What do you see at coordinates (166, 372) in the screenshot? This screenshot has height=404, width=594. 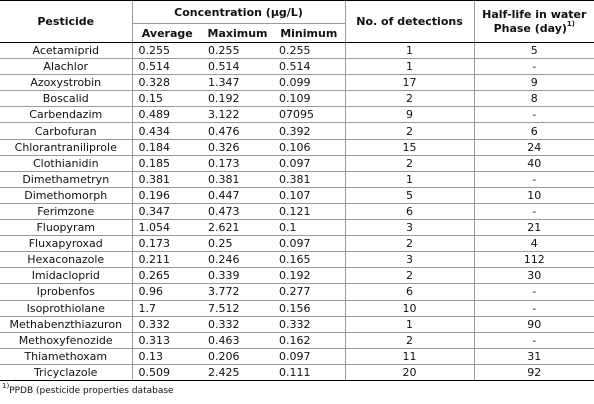 I see `cell-average: 0.509` at bounding box center [166, 372].